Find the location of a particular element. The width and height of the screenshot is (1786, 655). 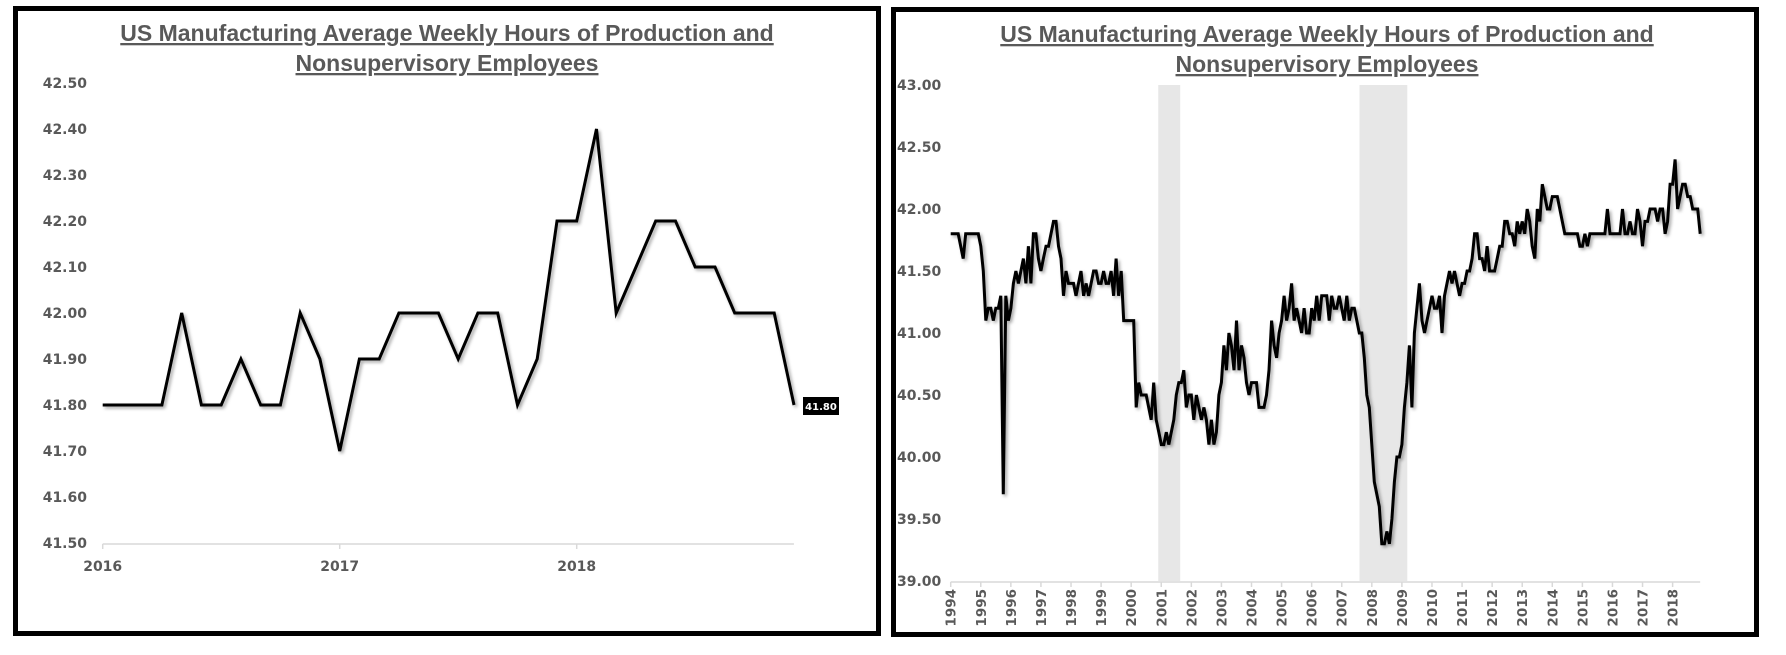

right-x-tick-label: 2016 is located at coordinates (1614, 608).